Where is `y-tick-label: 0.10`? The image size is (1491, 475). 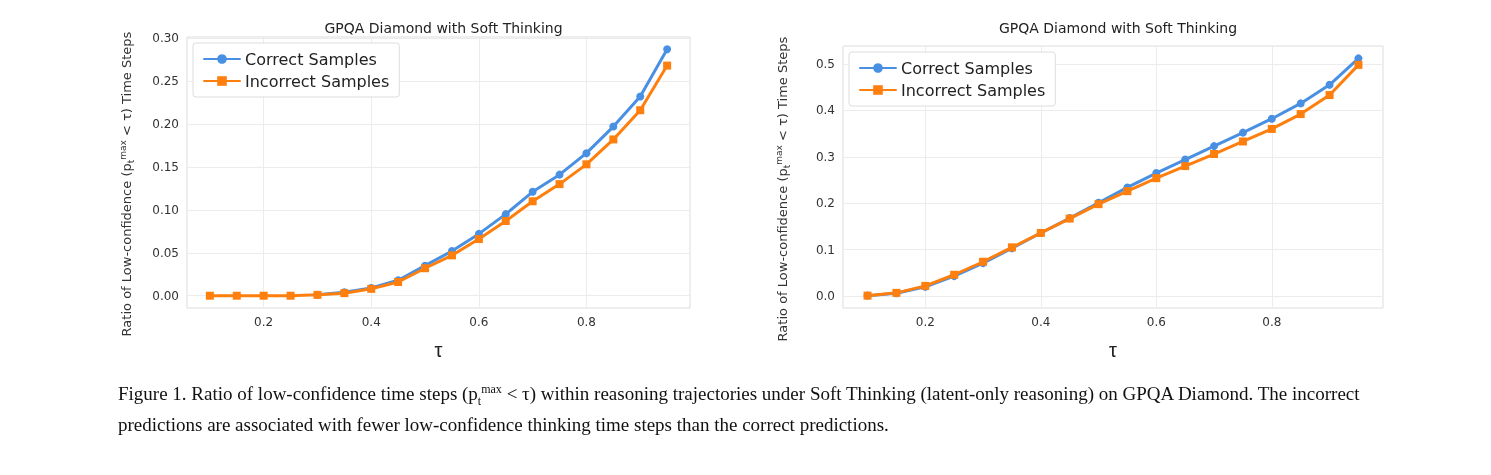
y-tick-label: 0.10 is located at coordinates (165, 209).